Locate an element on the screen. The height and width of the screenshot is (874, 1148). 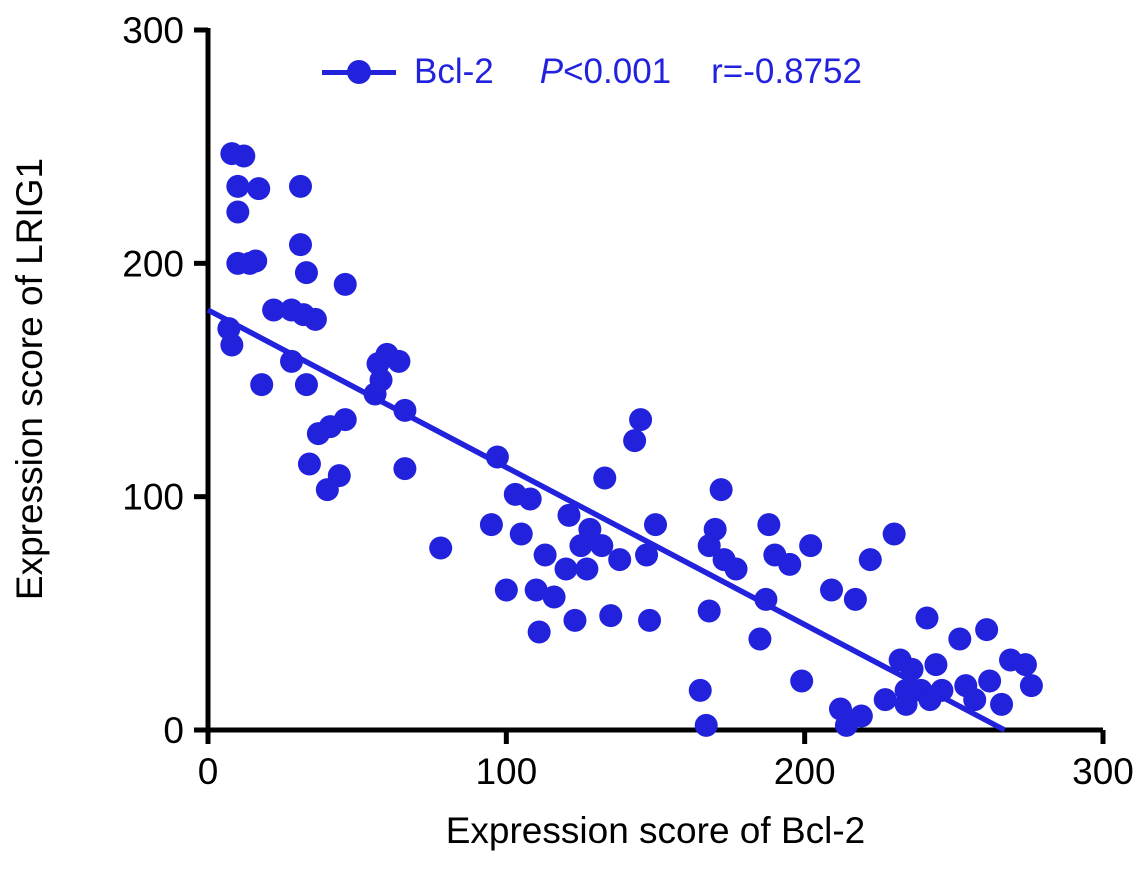
y-tick-label: 300 is located at coordinates (153, 30).